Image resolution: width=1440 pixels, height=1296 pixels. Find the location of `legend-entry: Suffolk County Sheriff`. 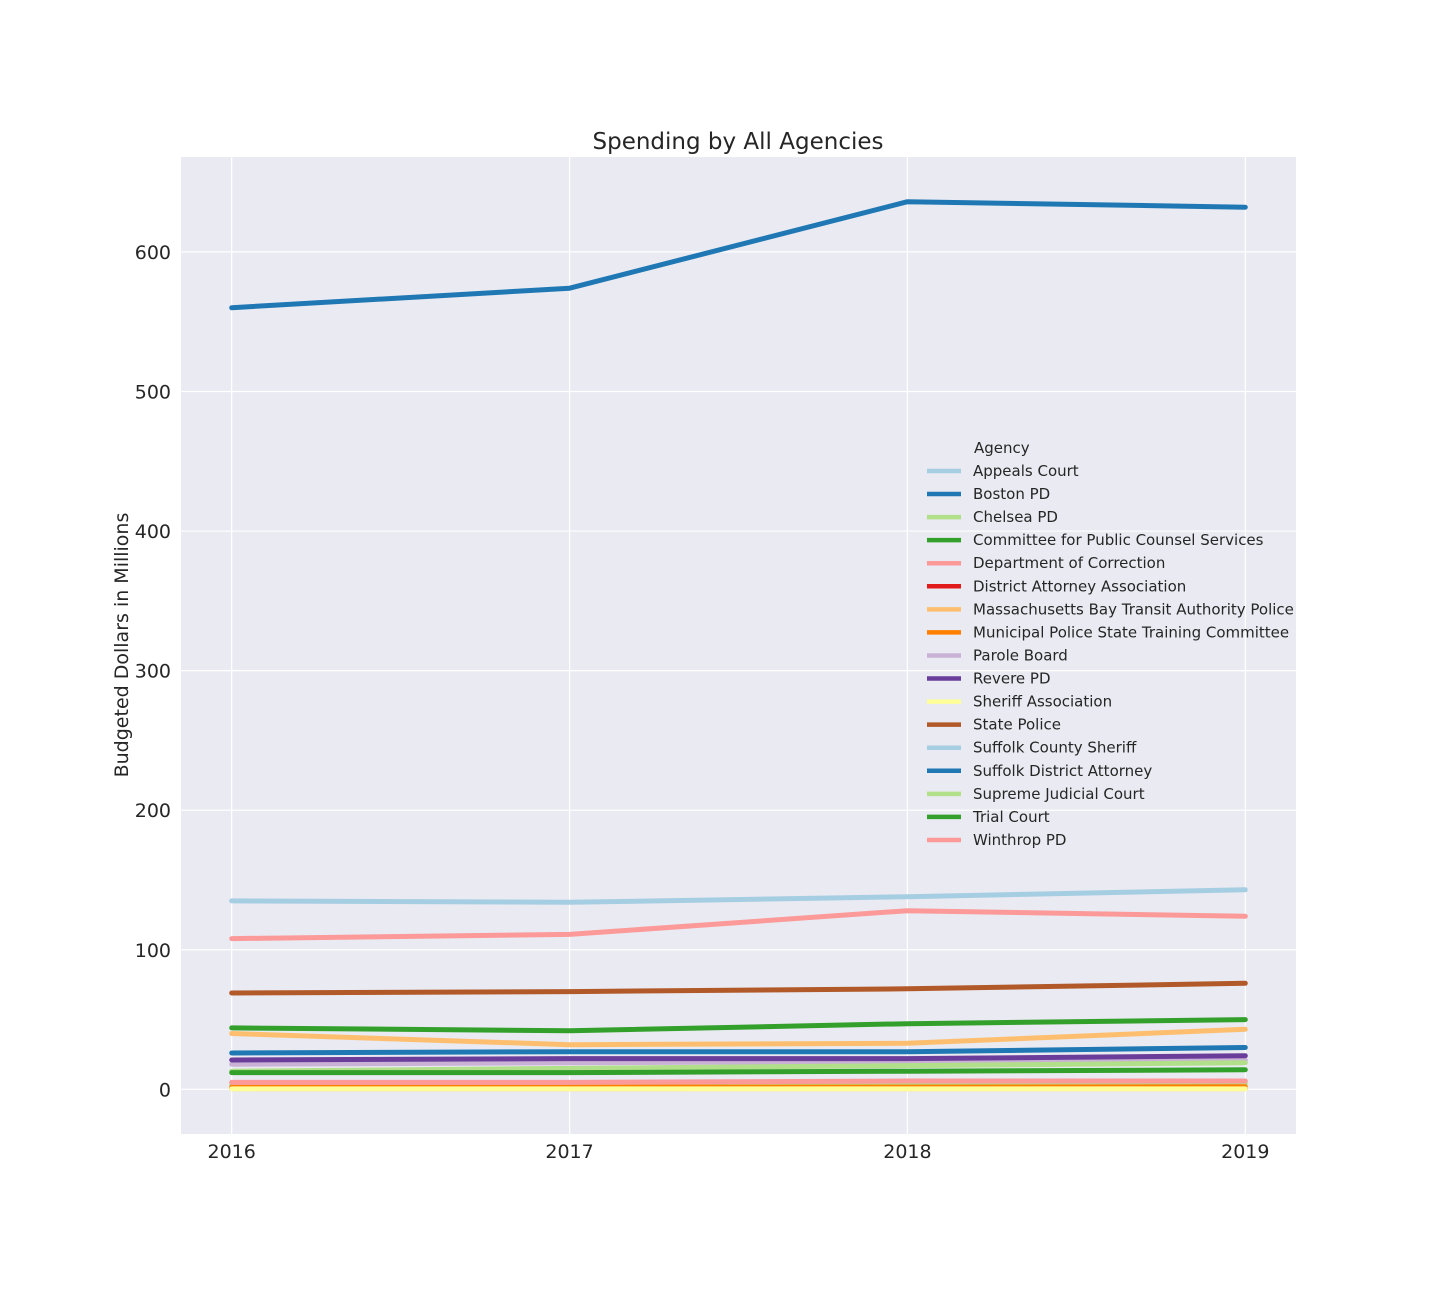

legend-entry: Suffolk County Sheriff is located at coordinates (1055, 748).